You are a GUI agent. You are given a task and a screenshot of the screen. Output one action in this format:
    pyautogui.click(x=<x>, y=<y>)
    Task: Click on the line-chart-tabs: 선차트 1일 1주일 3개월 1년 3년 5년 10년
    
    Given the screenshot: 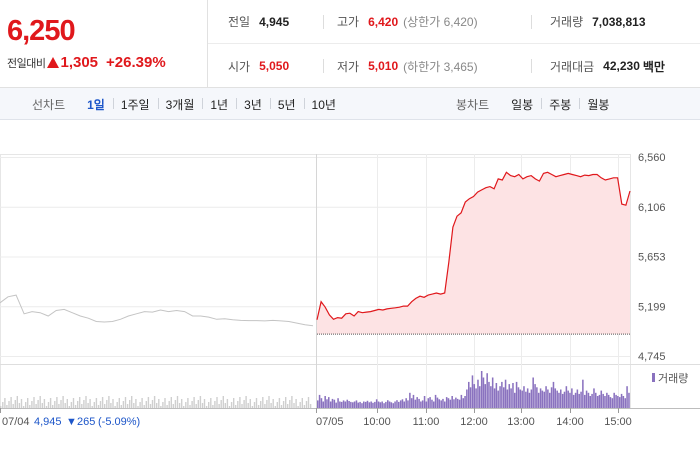 What is the action you would take?
    pyautogui.click(x=188, y=104)
    